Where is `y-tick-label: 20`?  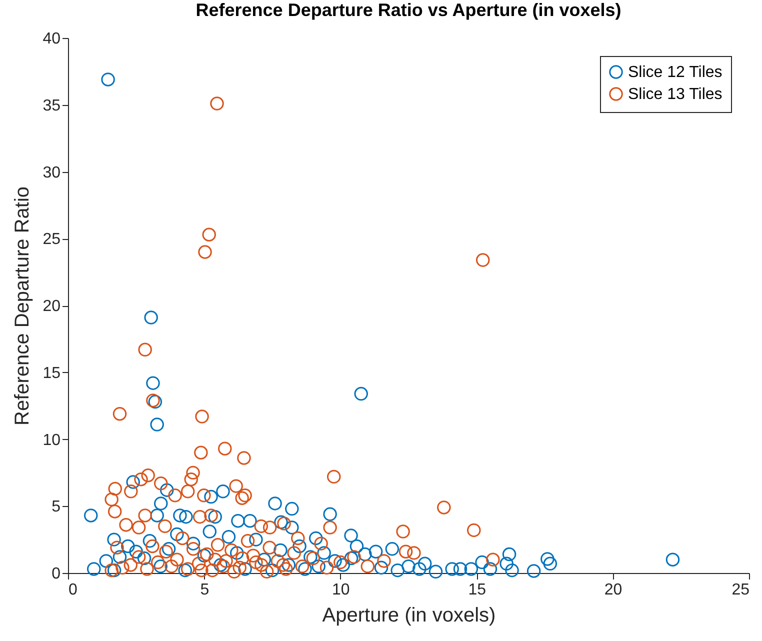 y-tick-label: 20 is located at coordinates (51, 306).